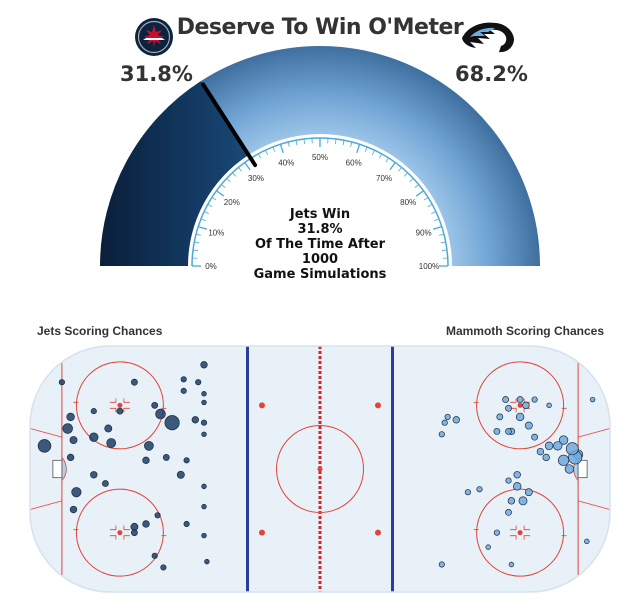 The image size is (638, 610). I want to click on zone-faceoff-circle, so click(119, 405).